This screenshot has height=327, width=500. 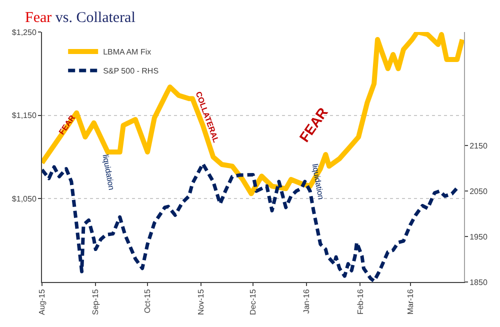 I want to click on x-tick-label: Dec-15, so click(x=253, y=301).